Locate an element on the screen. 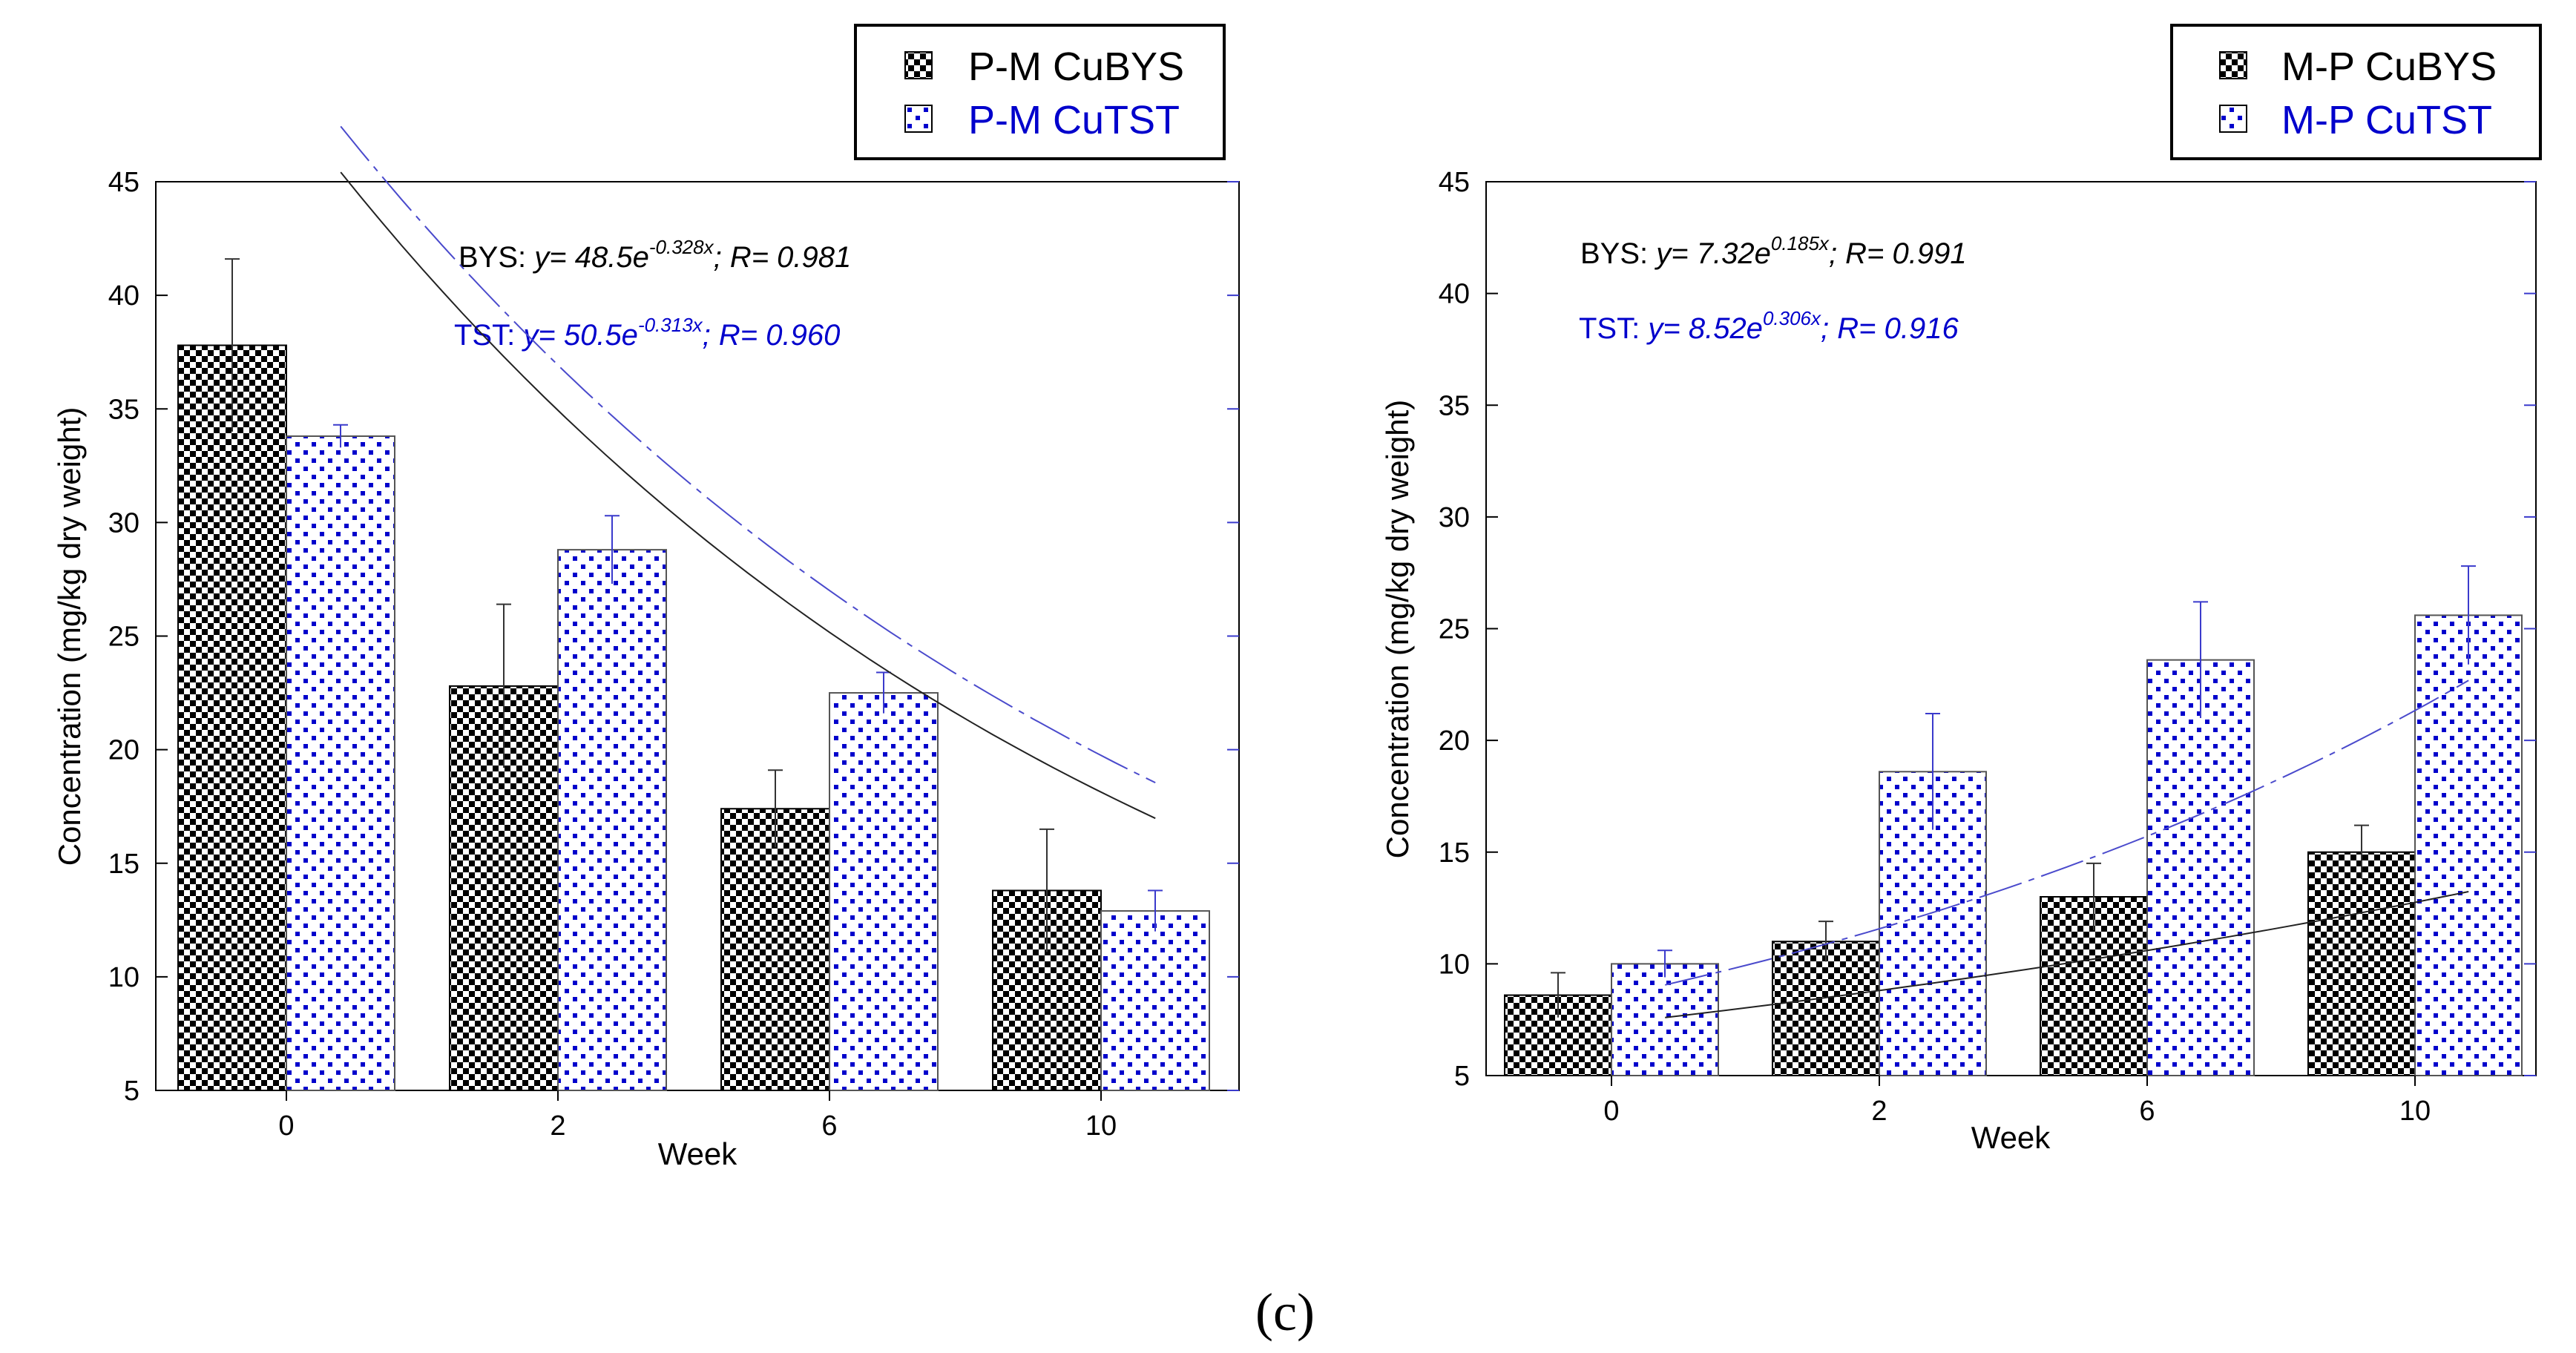  y-tick-label-left: 25 is located at coordinates (123, 637).